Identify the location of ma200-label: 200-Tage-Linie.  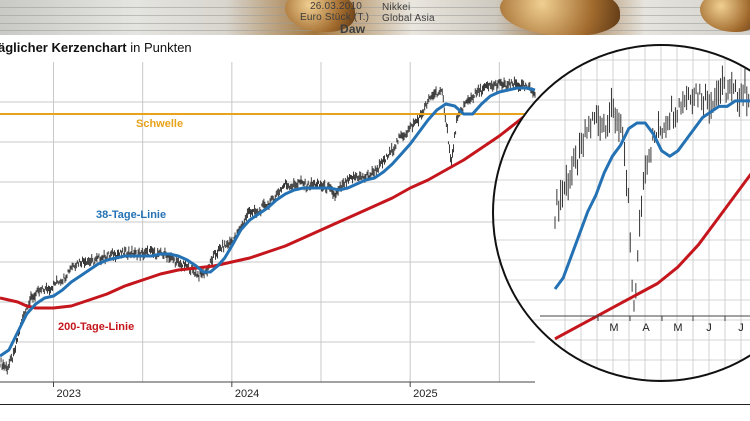
(96, 327).